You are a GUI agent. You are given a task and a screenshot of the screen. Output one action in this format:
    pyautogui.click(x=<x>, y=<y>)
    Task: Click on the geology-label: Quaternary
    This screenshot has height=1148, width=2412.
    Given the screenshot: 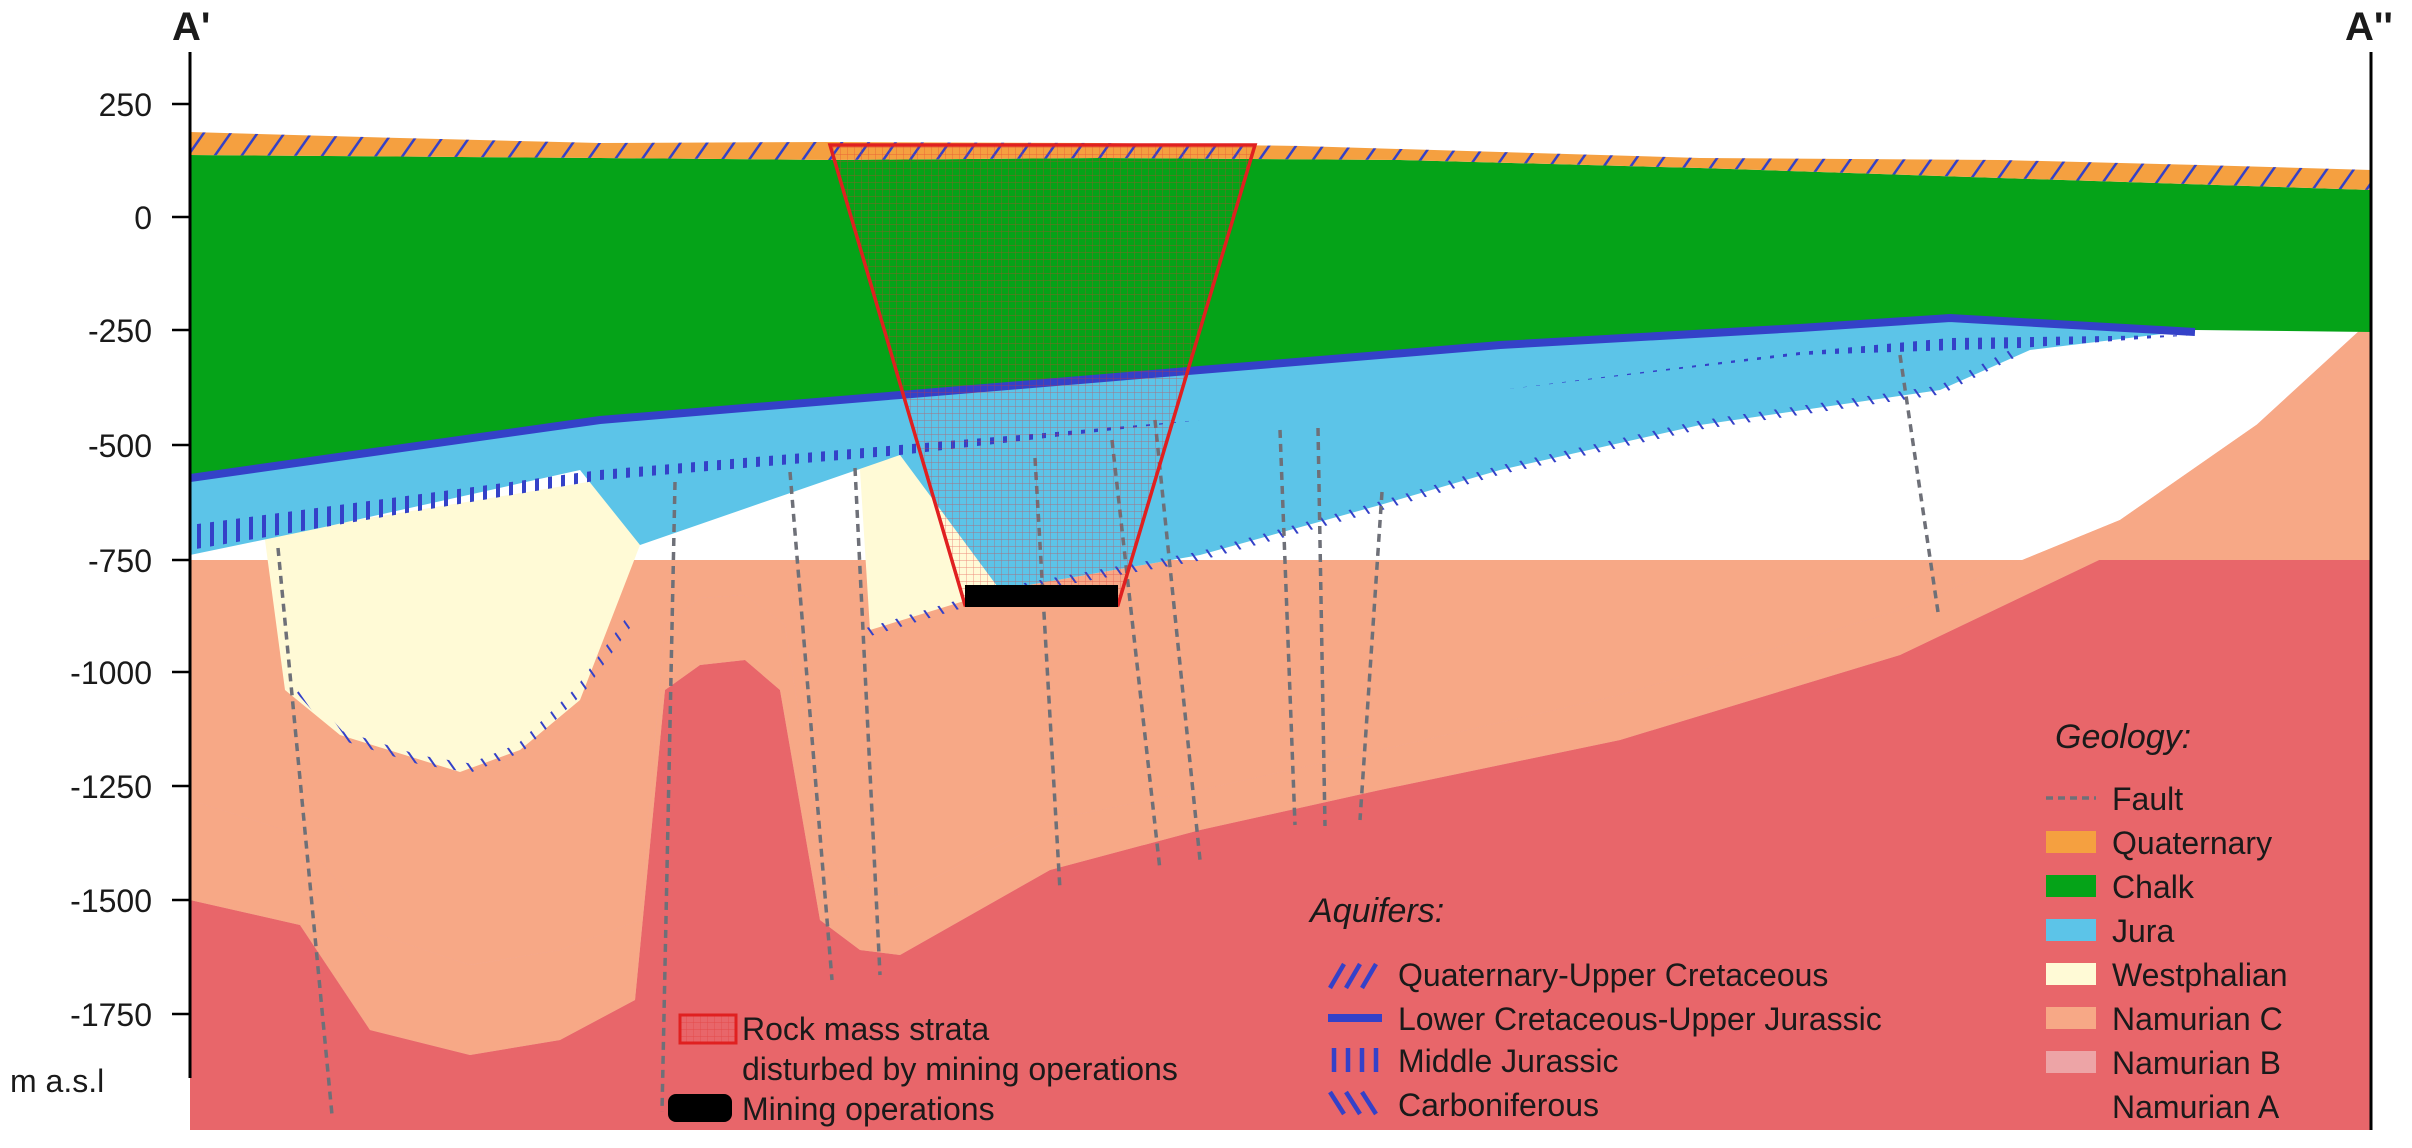 What is the action you would take?
    pyautogui.click(x=2192, y=843)
    